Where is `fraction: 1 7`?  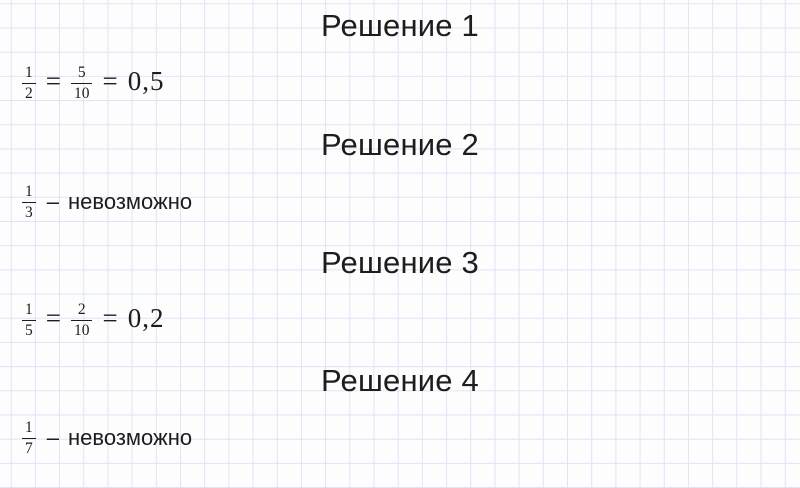
fraction: 1 7 is located at coordinates (29, 437).